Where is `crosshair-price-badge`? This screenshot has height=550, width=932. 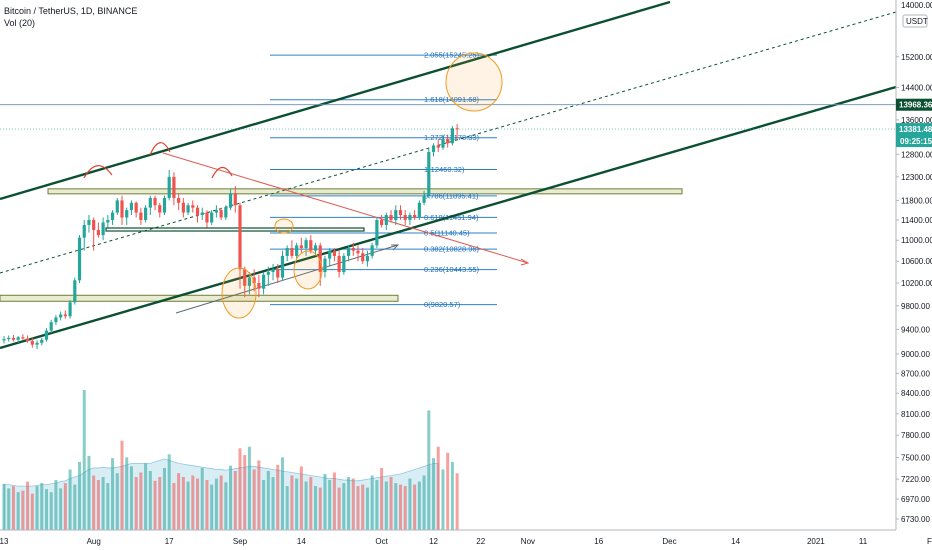
crosshair-price-badge is located at coordinates (914, 104).